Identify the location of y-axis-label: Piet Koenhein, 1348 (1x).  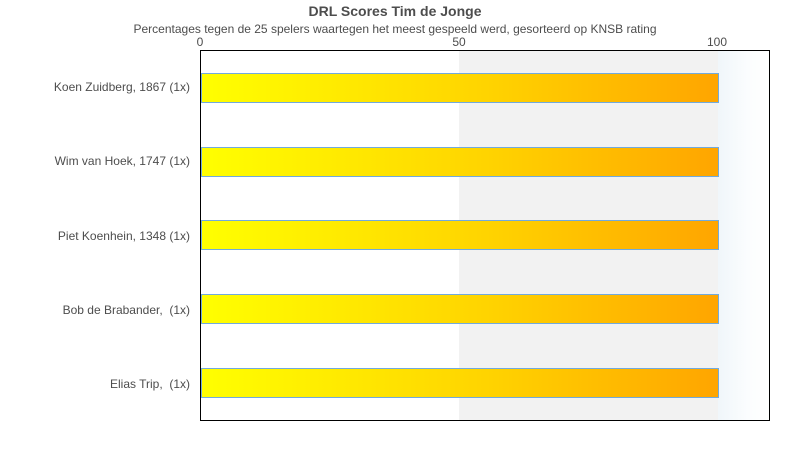
(123, 235).